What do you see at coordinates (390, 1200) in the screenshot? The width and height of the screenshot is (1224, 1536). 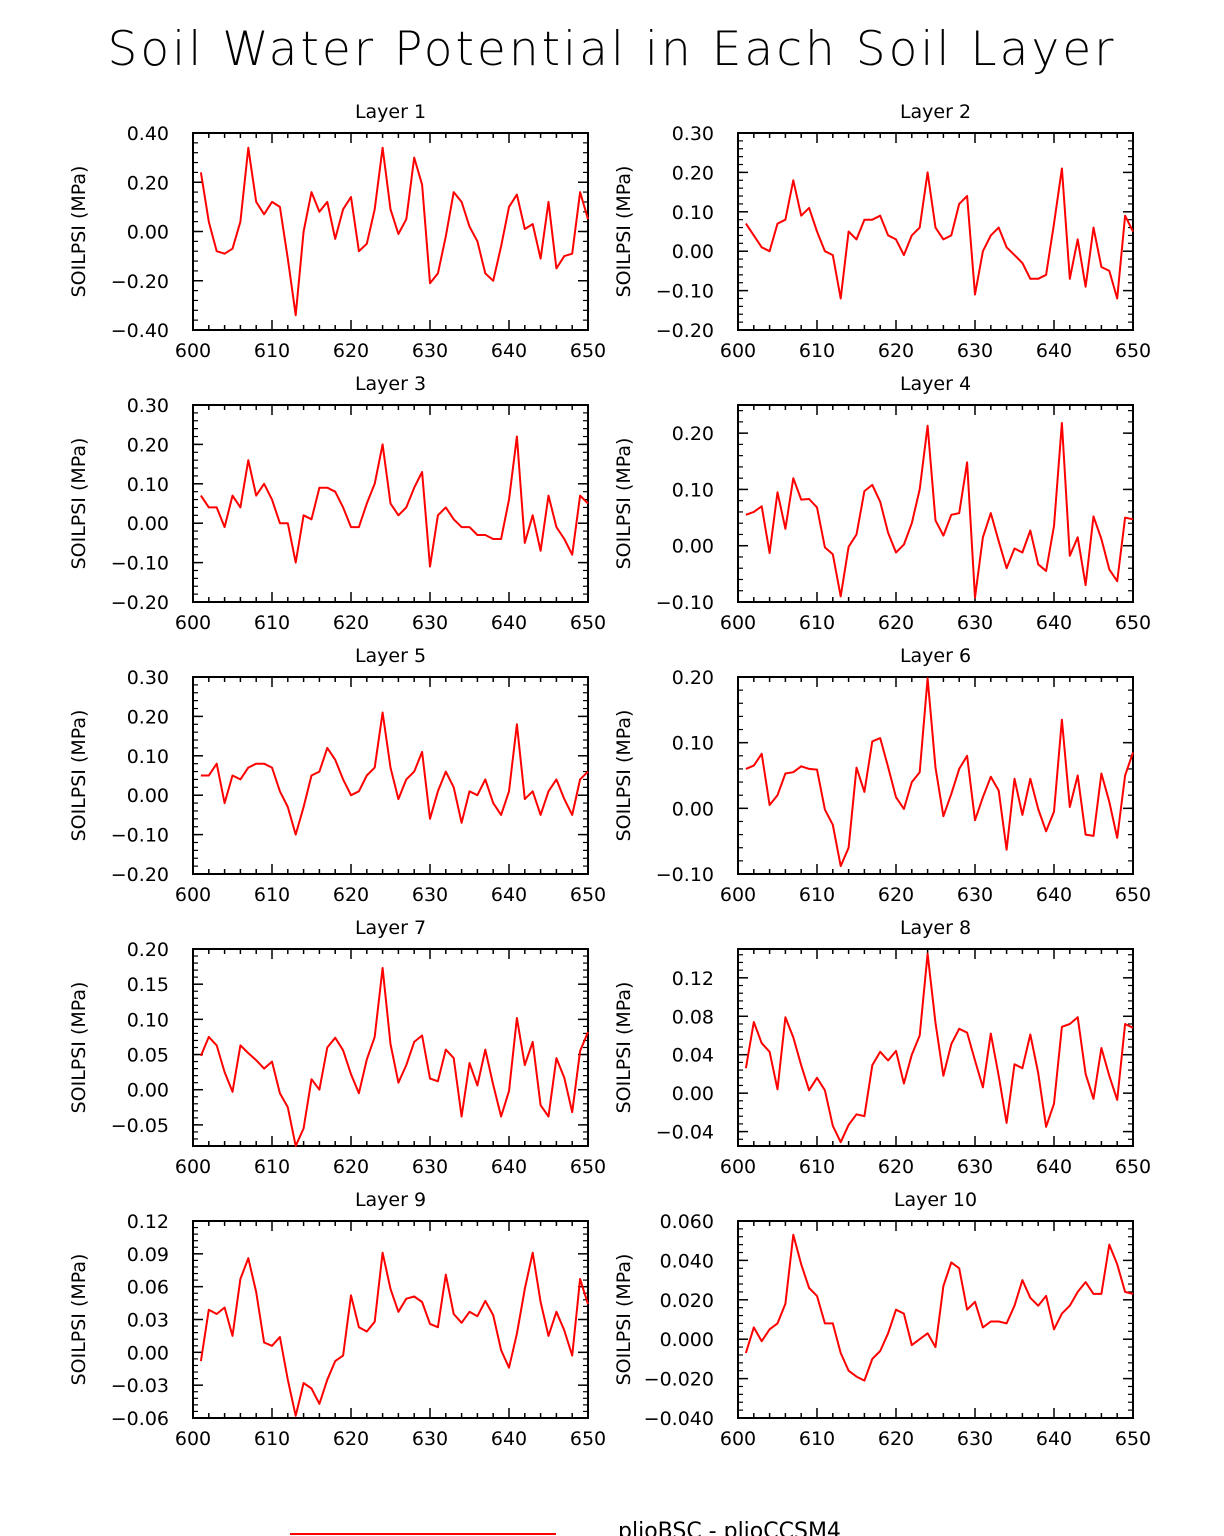 I see `panel-title: Layer 9` at bounding box center [390, 1200].